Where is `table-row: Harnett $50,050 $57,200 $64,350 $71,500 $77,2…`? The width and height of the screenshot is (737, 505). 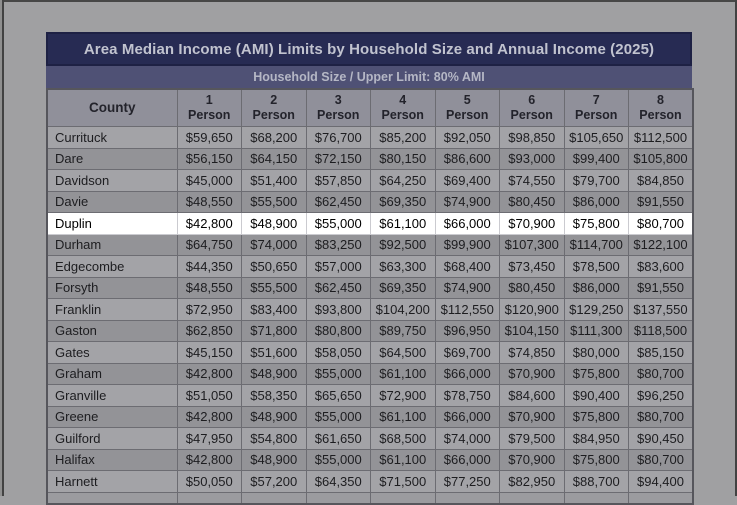 table-row: Harnett $50,050 $57,200 $64,350 $71,500 $77,2… is located at coordinates (370, 481).